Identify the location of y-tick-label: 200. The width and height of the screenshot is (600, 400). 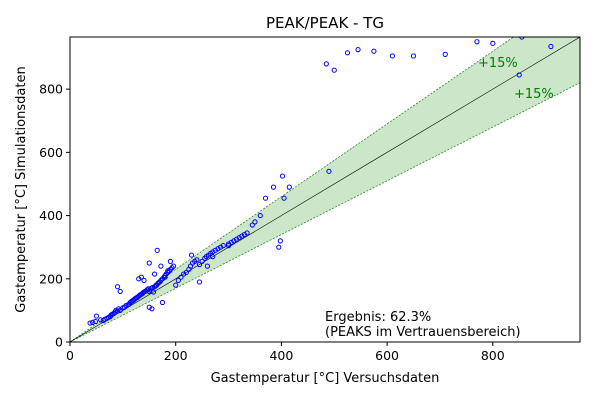
(51, 278).